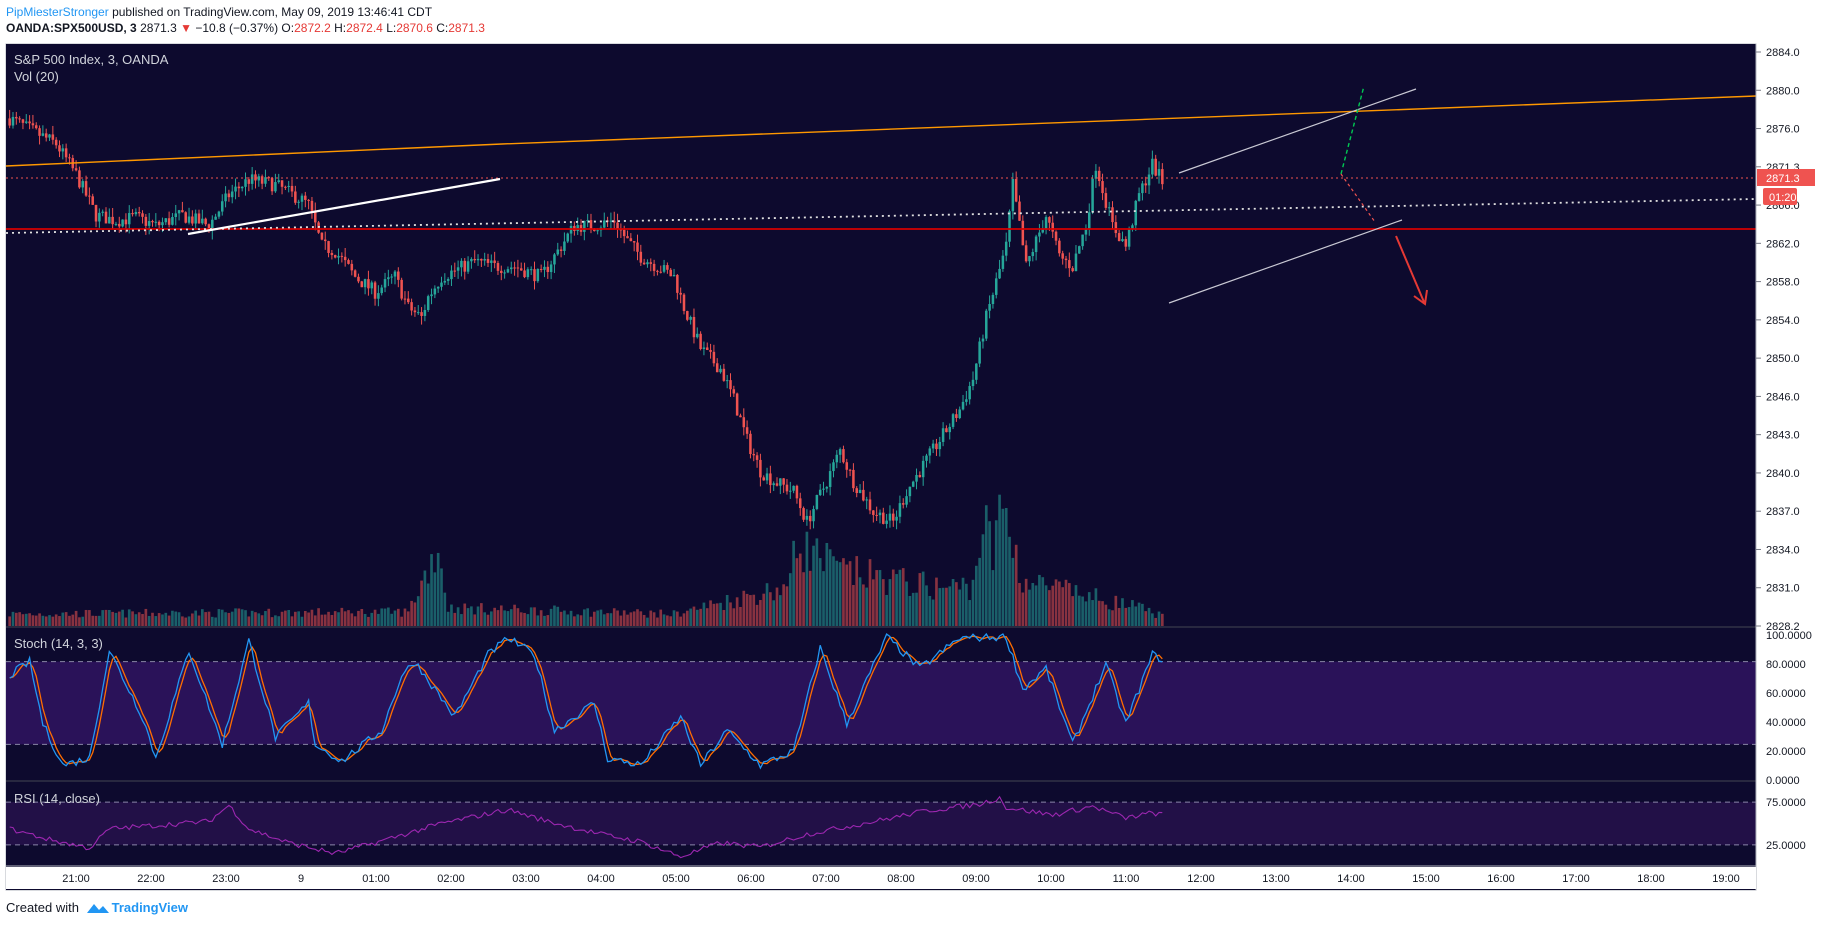 This screenshot has width=1828, height=927. I want to click on price-tick-label: 2837.0, so click(1783, 512).